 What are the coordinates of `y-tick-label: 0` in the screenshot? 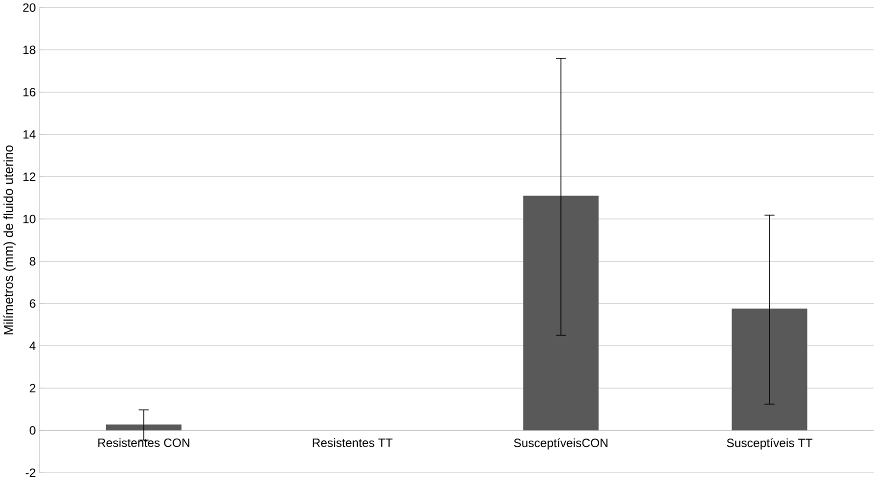 It's located at (33, 430).